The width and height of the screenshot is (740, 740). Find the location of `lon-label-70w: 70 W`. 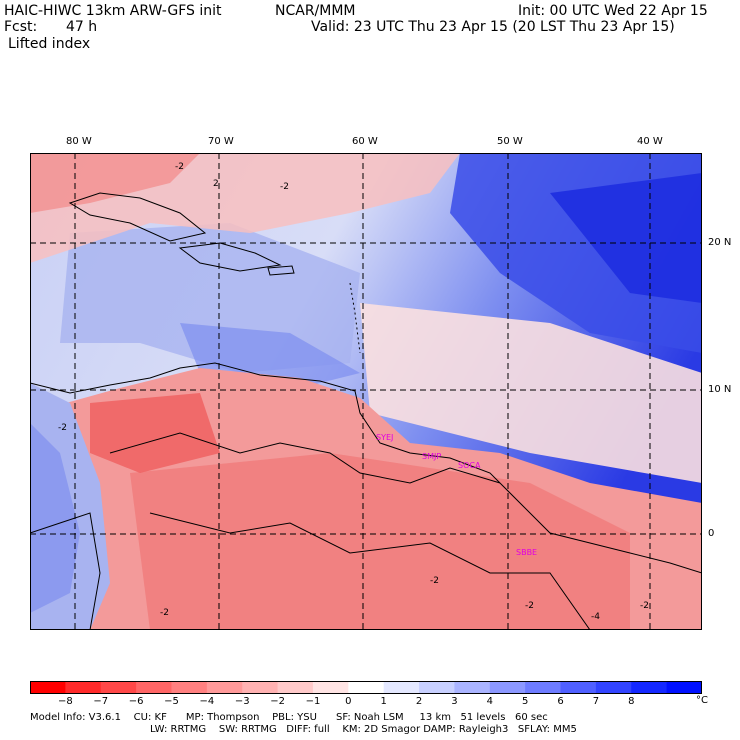

lon-label-70w: 70 W is located at coordinates (221, 141).